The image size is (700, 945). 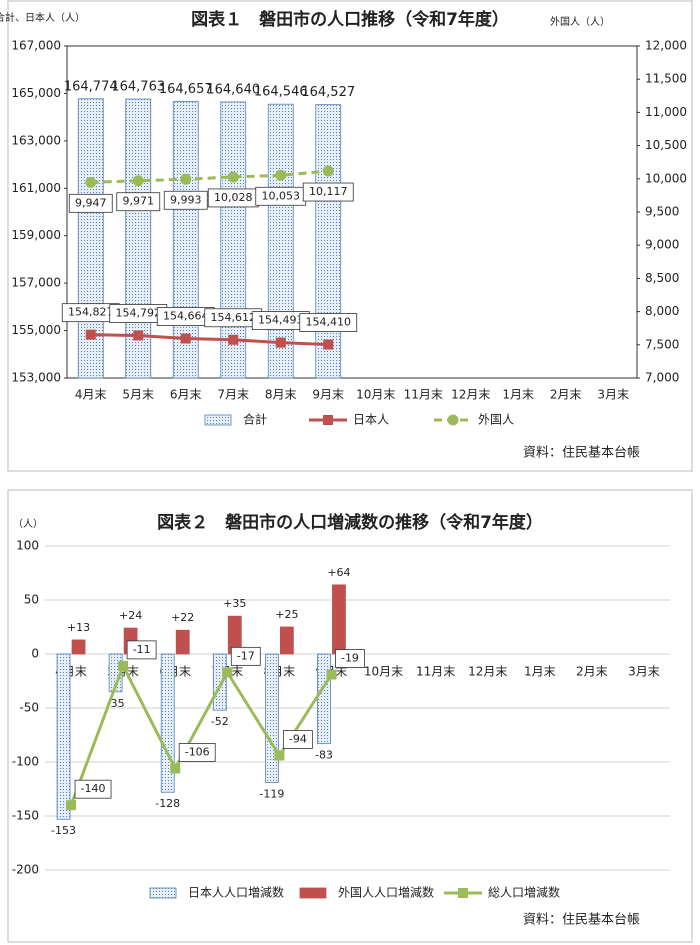 What do you see at coordinates (328, 92) in the screenshot?
I see `data-label: 164,527` at bounding box center [328, 92].